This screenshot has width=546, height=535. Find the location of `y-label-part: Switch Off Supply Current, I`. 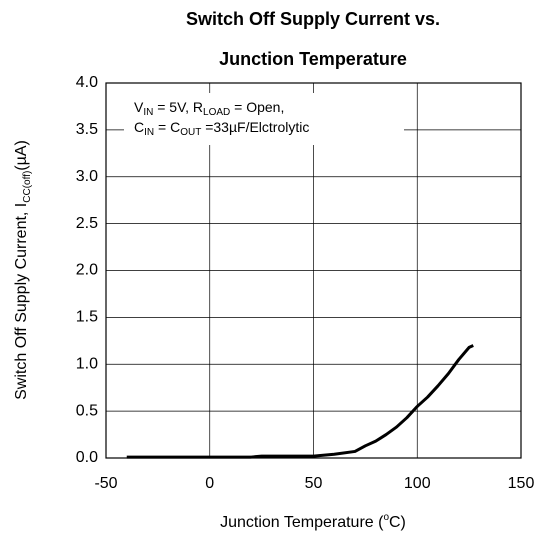

y-label-part: Switch Off Supply Current, I is located at coordinates (21, 301).